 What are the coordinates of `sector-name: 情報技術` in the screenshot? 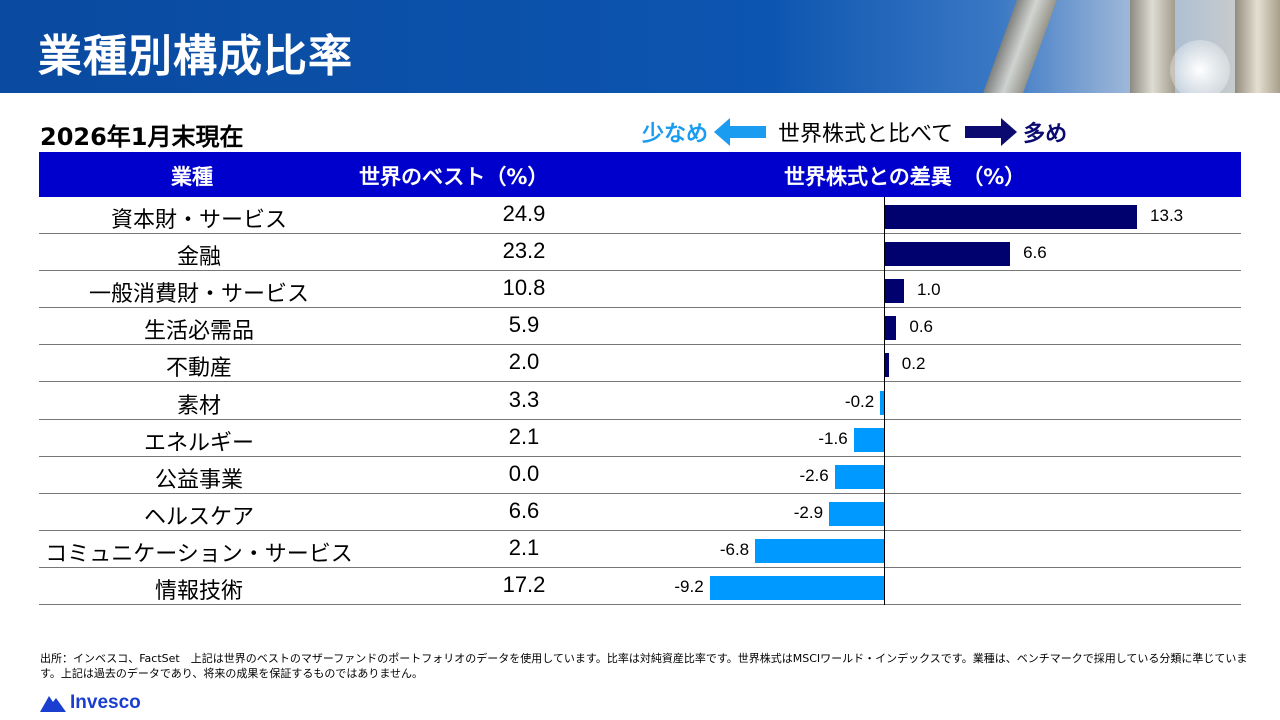 It's located at (198, 591).